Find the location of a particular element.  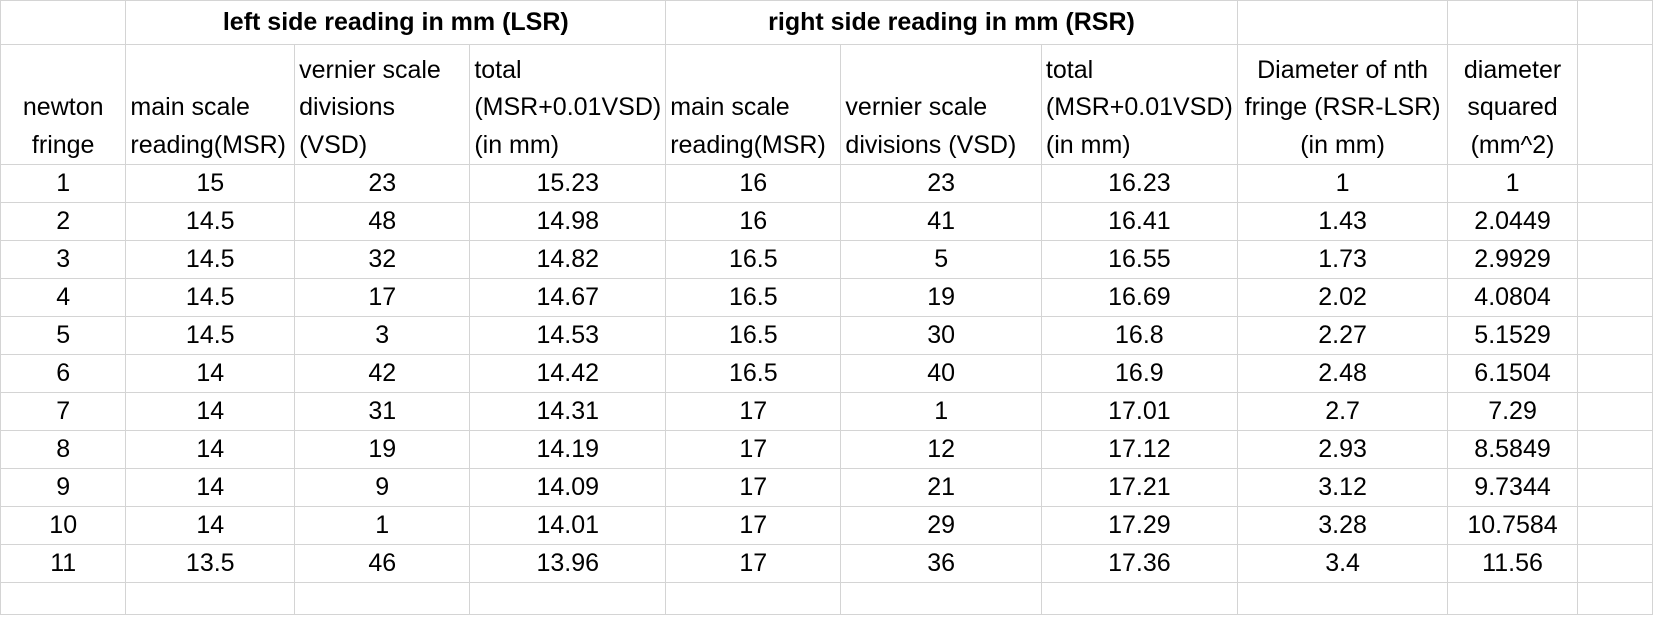

cell-rsr-vsd: 21 is located at coordinates (941, 487).